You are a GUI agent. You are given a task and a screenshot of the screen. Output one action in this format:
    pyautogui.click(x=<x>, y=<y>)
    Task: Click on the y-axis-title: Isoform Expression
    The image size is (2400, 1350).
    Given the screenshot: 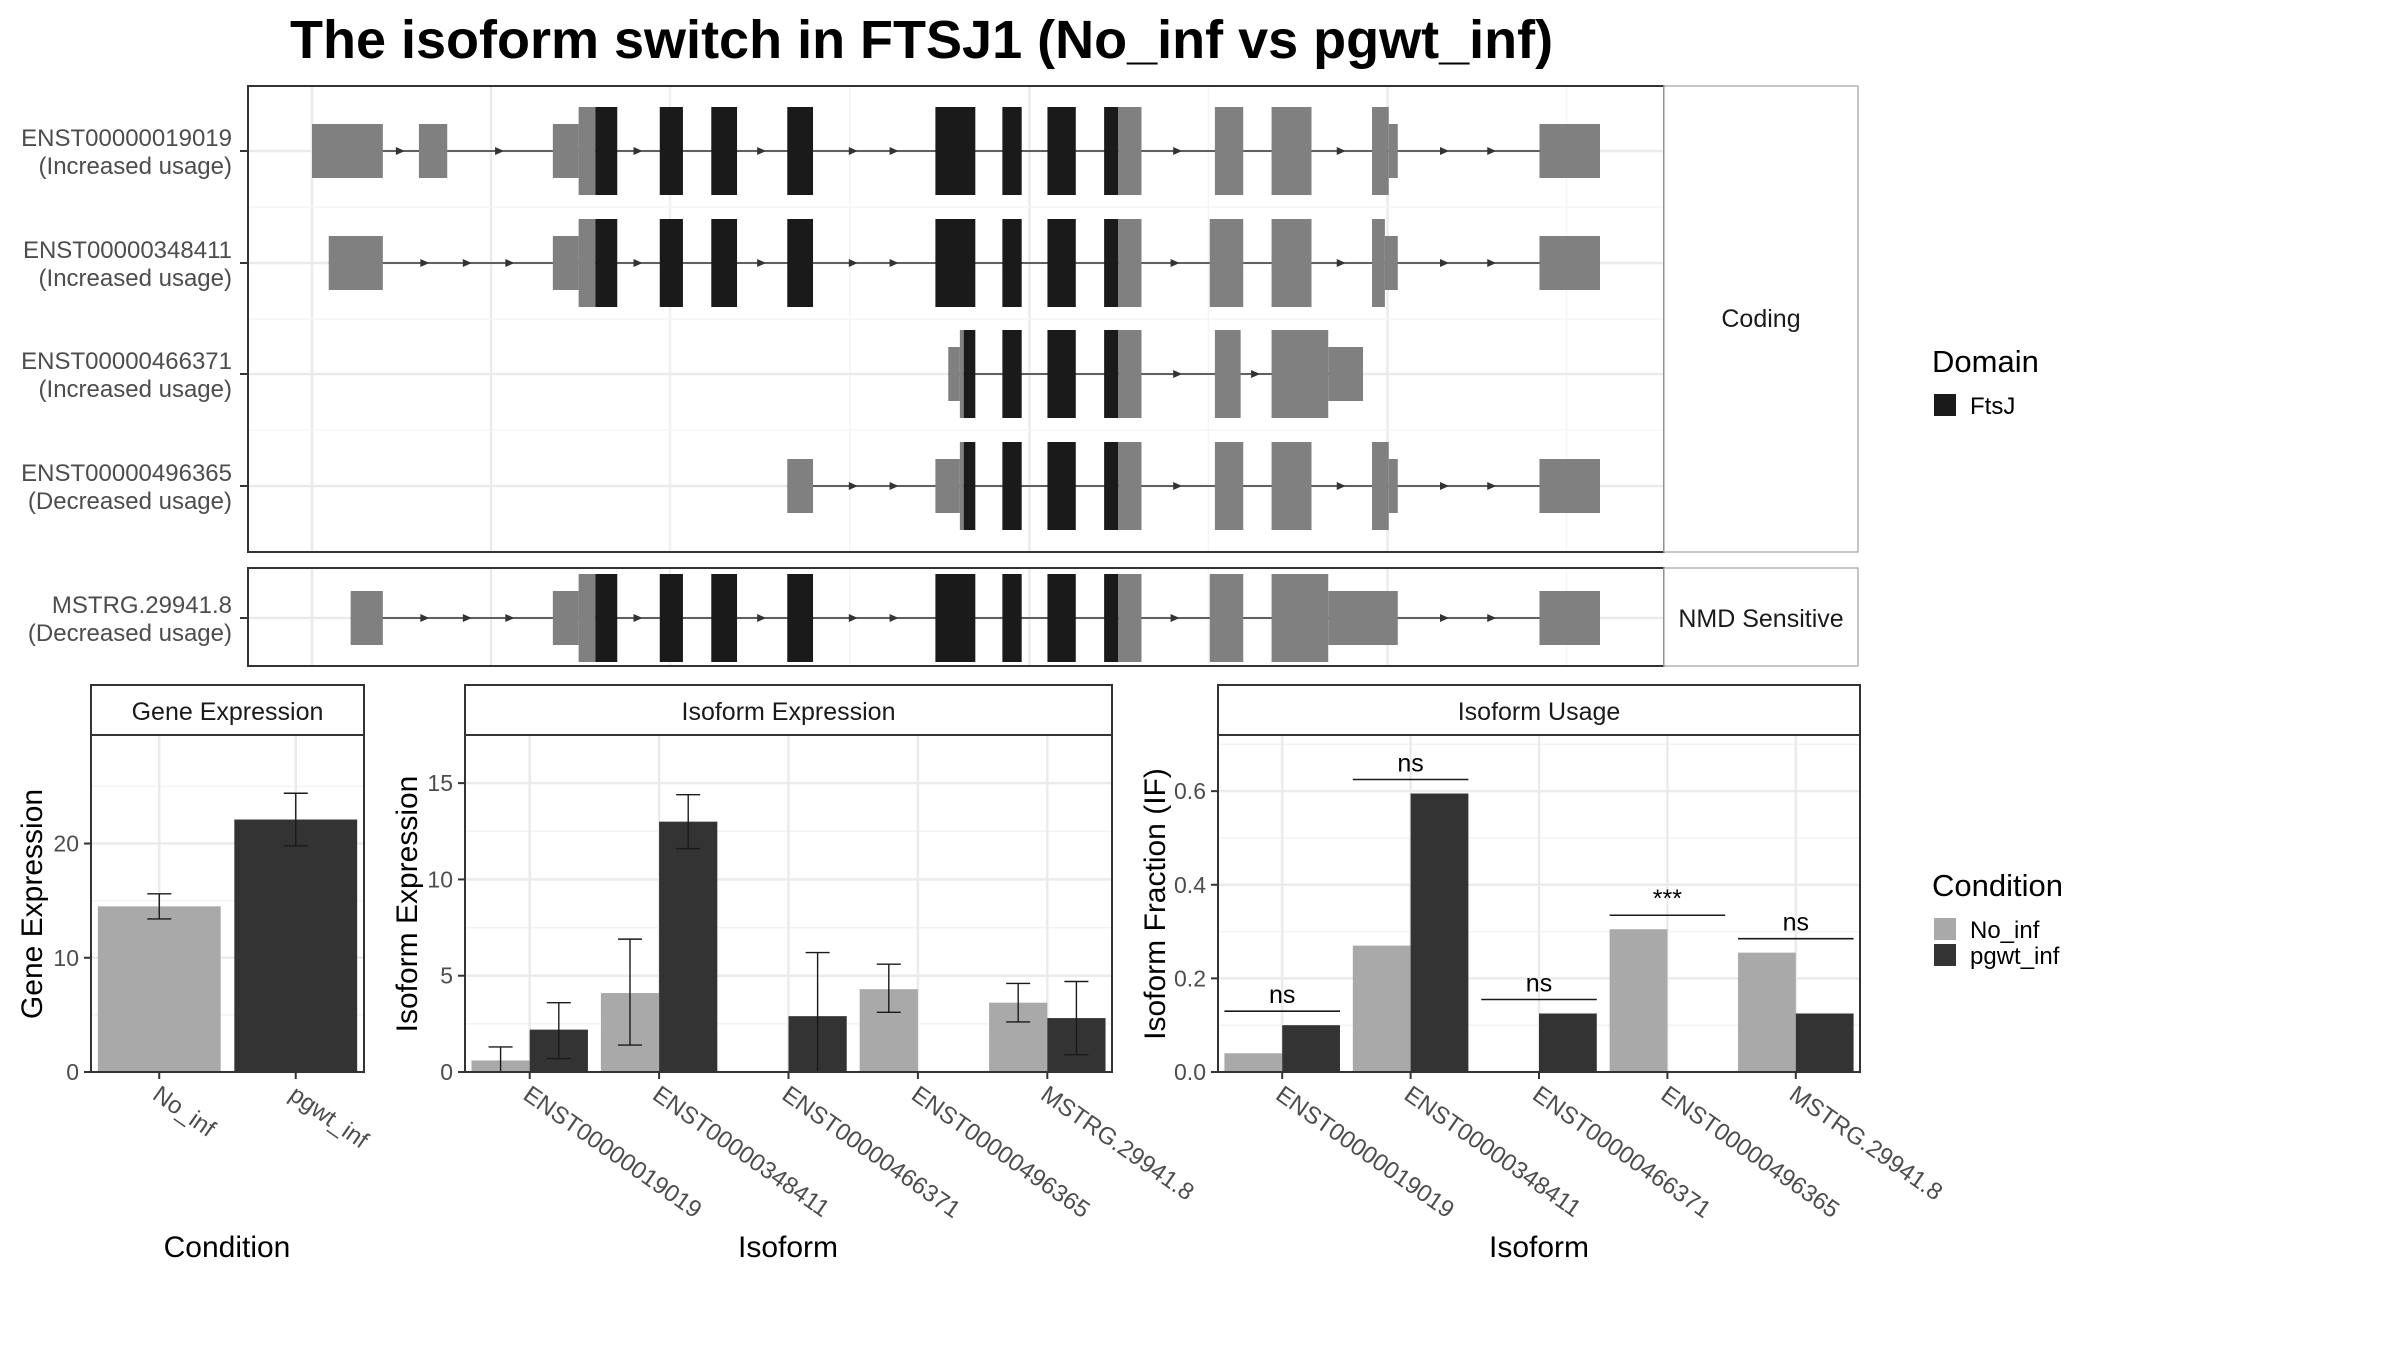 What is the action you would take?
    pyautogui.click(x=407, y=904)
    